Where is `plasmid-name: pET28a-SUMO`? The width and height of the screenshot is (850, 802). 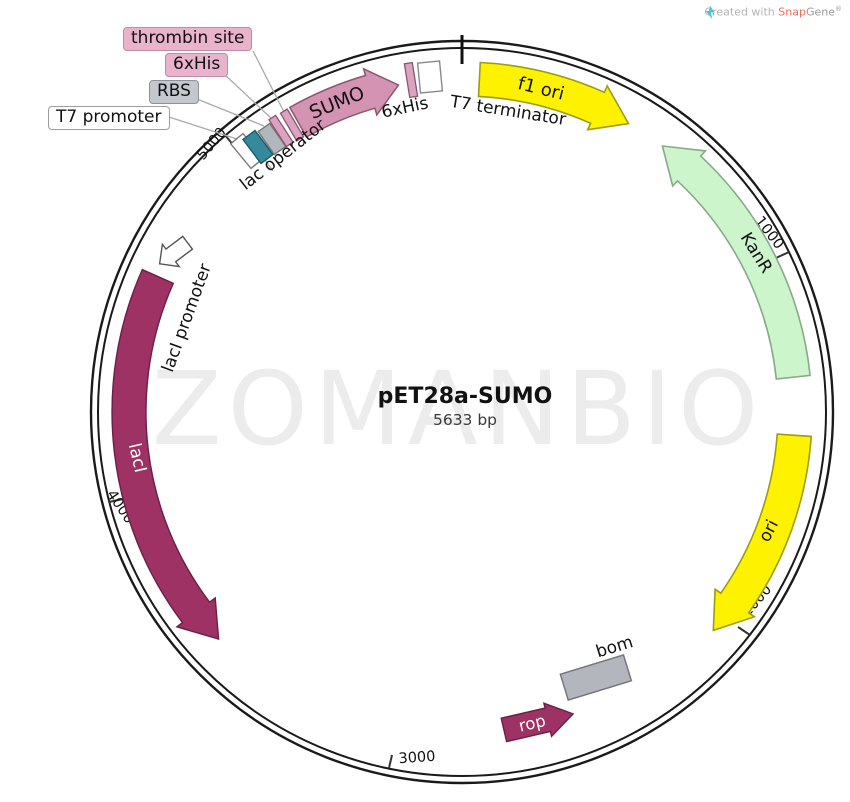 plasmid-name: pET28a-SUMO is located at coordinates (465, 396).